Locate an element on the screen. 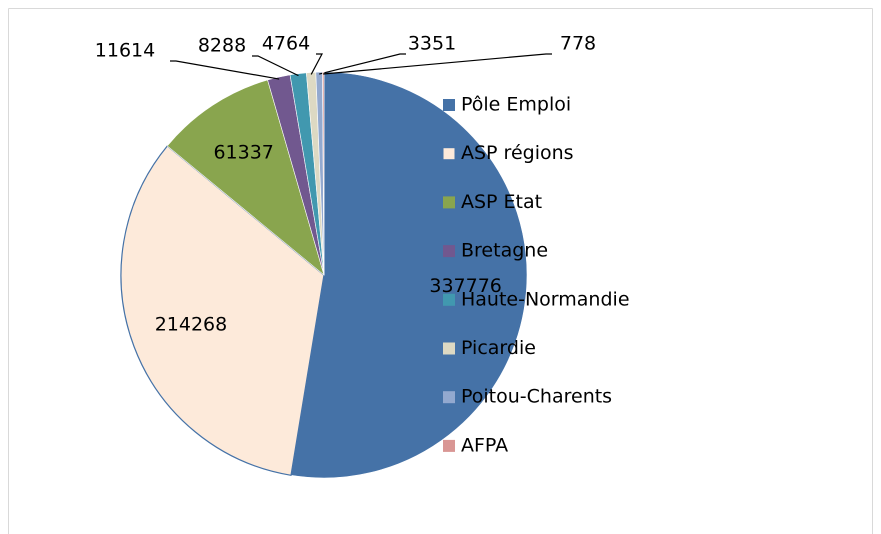 The image size is (881, 534). data-label: 8288 is located at coordinates (222, 46).